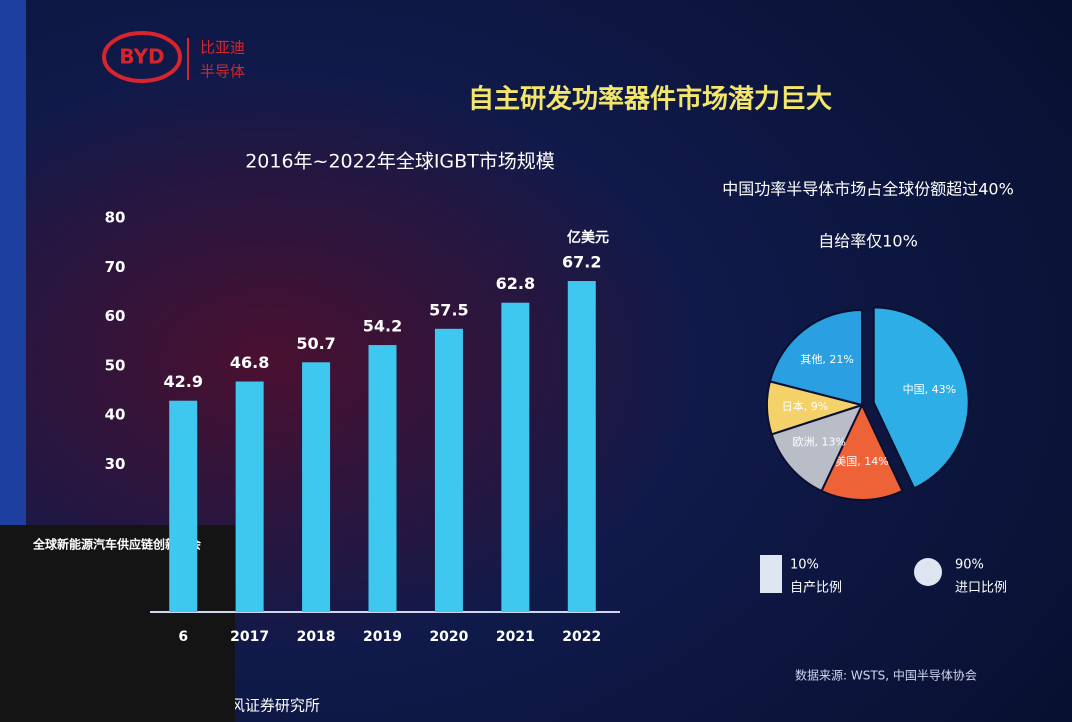  I want to click on y-tick-label: 60, so click(115, 316).